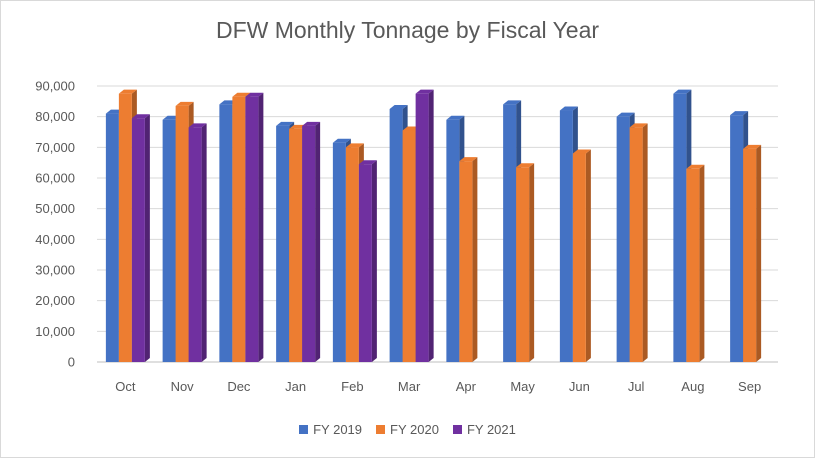  What do you see at coordinates (55, 300) in the screenshot?
I see `y-tick-label: 20,000` at bounding box center [55, 300].